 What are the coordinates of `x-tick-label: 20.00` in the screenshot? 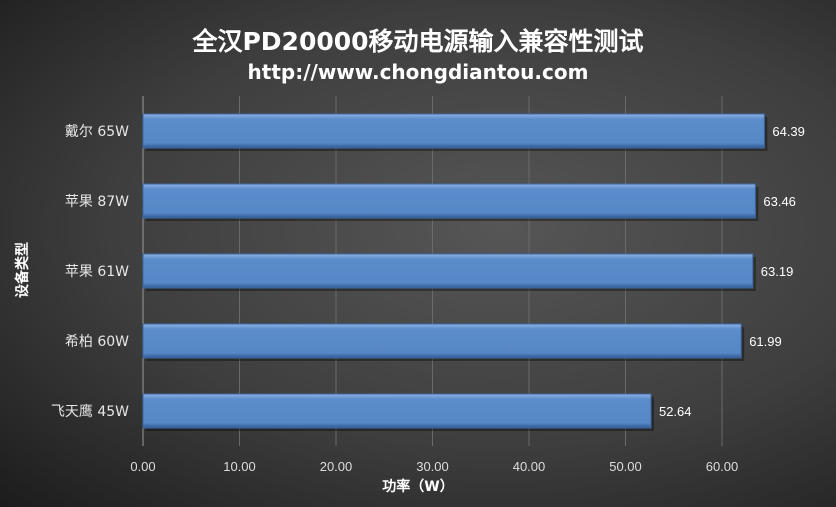 It's located at (336, 466).